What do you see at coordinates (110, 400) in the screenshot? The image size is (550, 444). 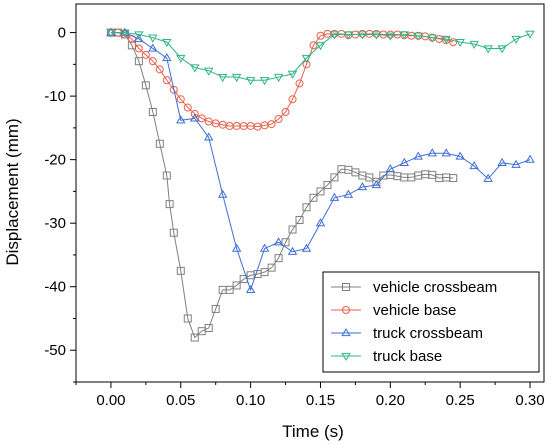 I see `x-tick-label: 0.00` at bounding box center [110, 400].